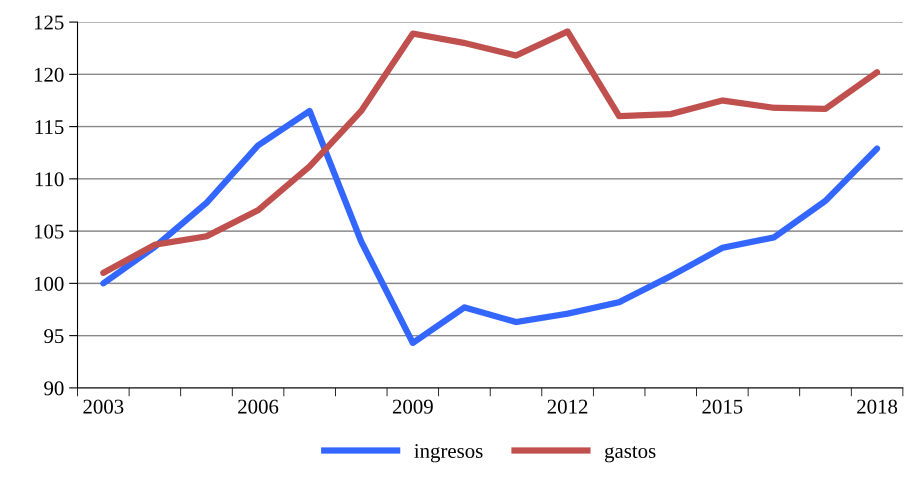 The height and width of the screenshot is (491, 912). I want to click on x-tick-label: 2015, so click(722, 407).